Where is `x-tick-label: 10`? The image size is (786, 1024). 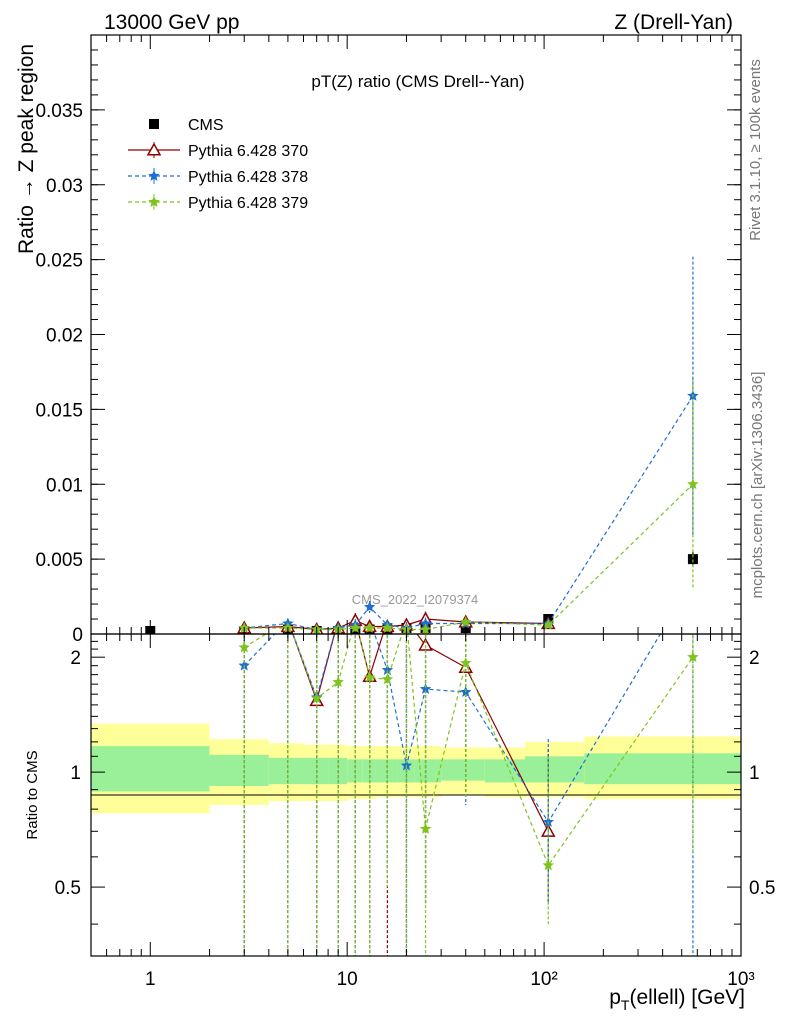
x-tick-label: 10 is located at coordinates (347, 979).